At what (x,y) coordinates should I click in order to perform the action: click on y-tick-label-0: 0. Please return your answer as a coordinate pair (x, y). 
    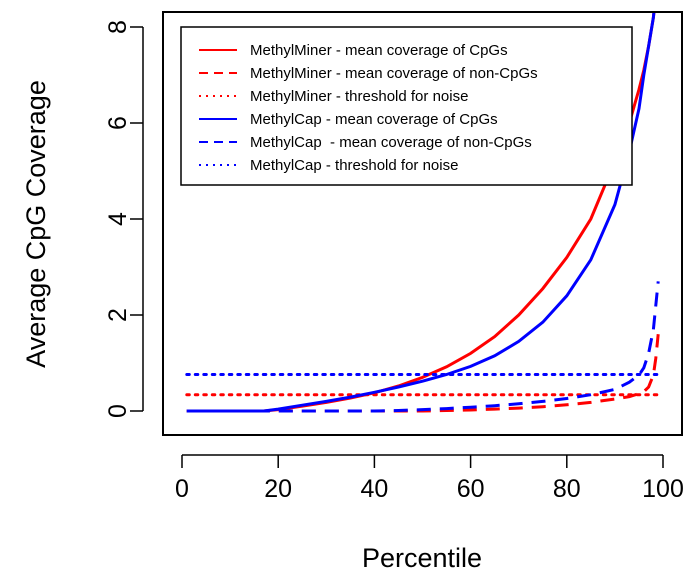
    Looking at the image, I should click on (118, 411).